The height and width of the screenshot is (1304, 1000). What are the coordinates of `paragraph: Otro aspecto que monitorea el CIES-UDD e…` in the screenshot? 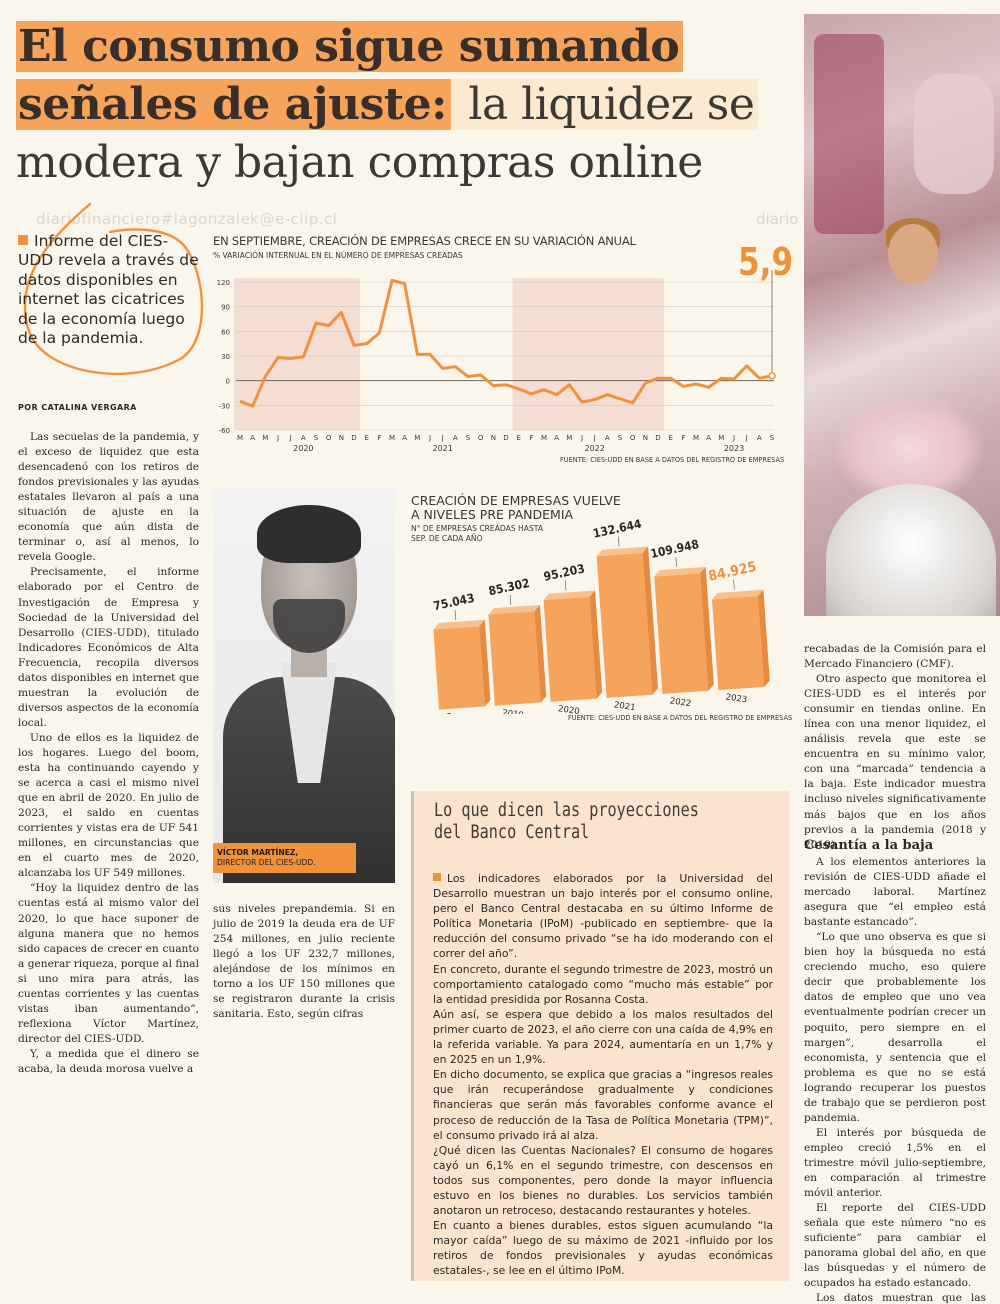 It's located at (895, 762).